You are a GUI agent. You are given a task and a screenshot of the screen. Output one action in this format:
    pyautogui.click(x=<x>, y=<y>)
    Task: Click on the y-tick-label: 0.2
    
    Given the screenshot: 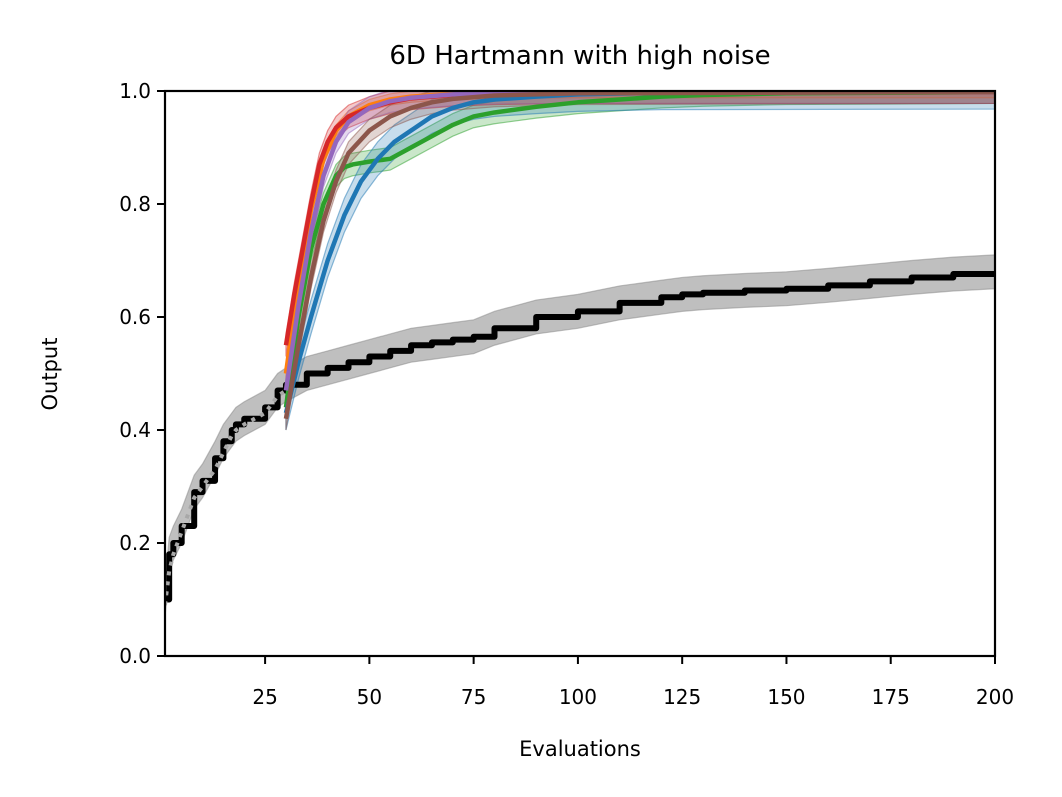 What is the action you would take?
    pyautogui.click(x=135, y=543)
    